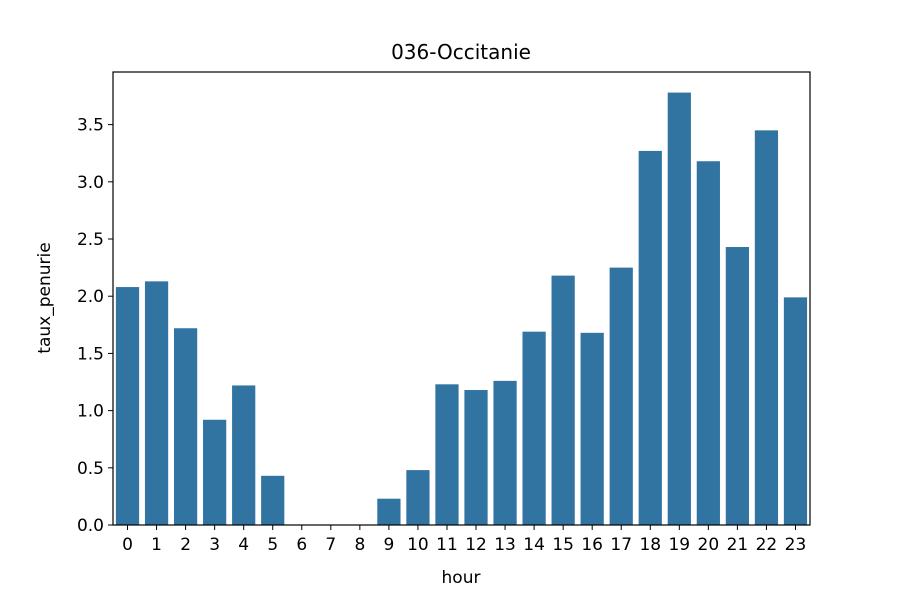 The width and height of the screenshot is (900, 600). Describe the element at coordinates (95, 326) in the screenshot. I see `y-axis-ticks: 0.0 0.5 1.0 1.5 2.0 2.5 3.0 3.5` at that location.